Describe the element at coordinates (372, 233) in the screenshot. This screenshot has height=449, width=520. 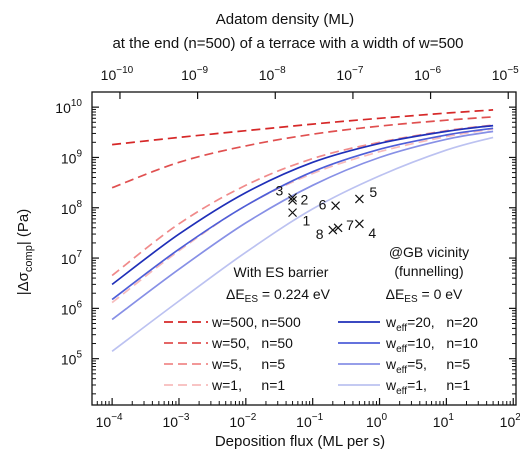
I see `point-label-4: 4` at that location.